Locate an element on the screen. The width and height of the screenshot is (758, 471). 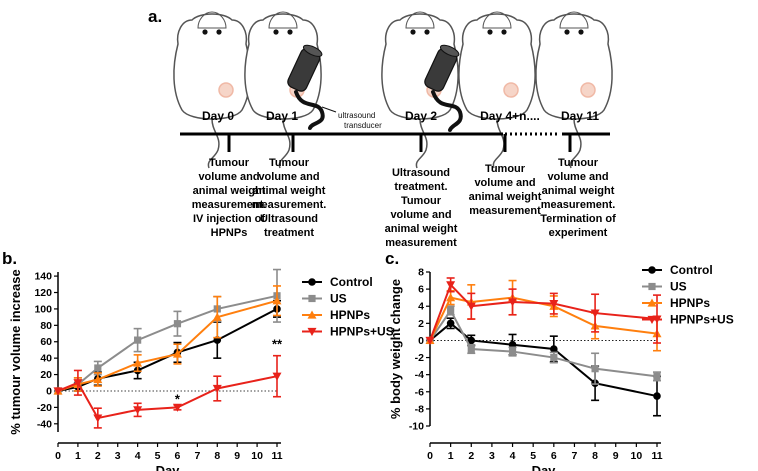
panel-c-label: c. is located at coordinates (392, 258).